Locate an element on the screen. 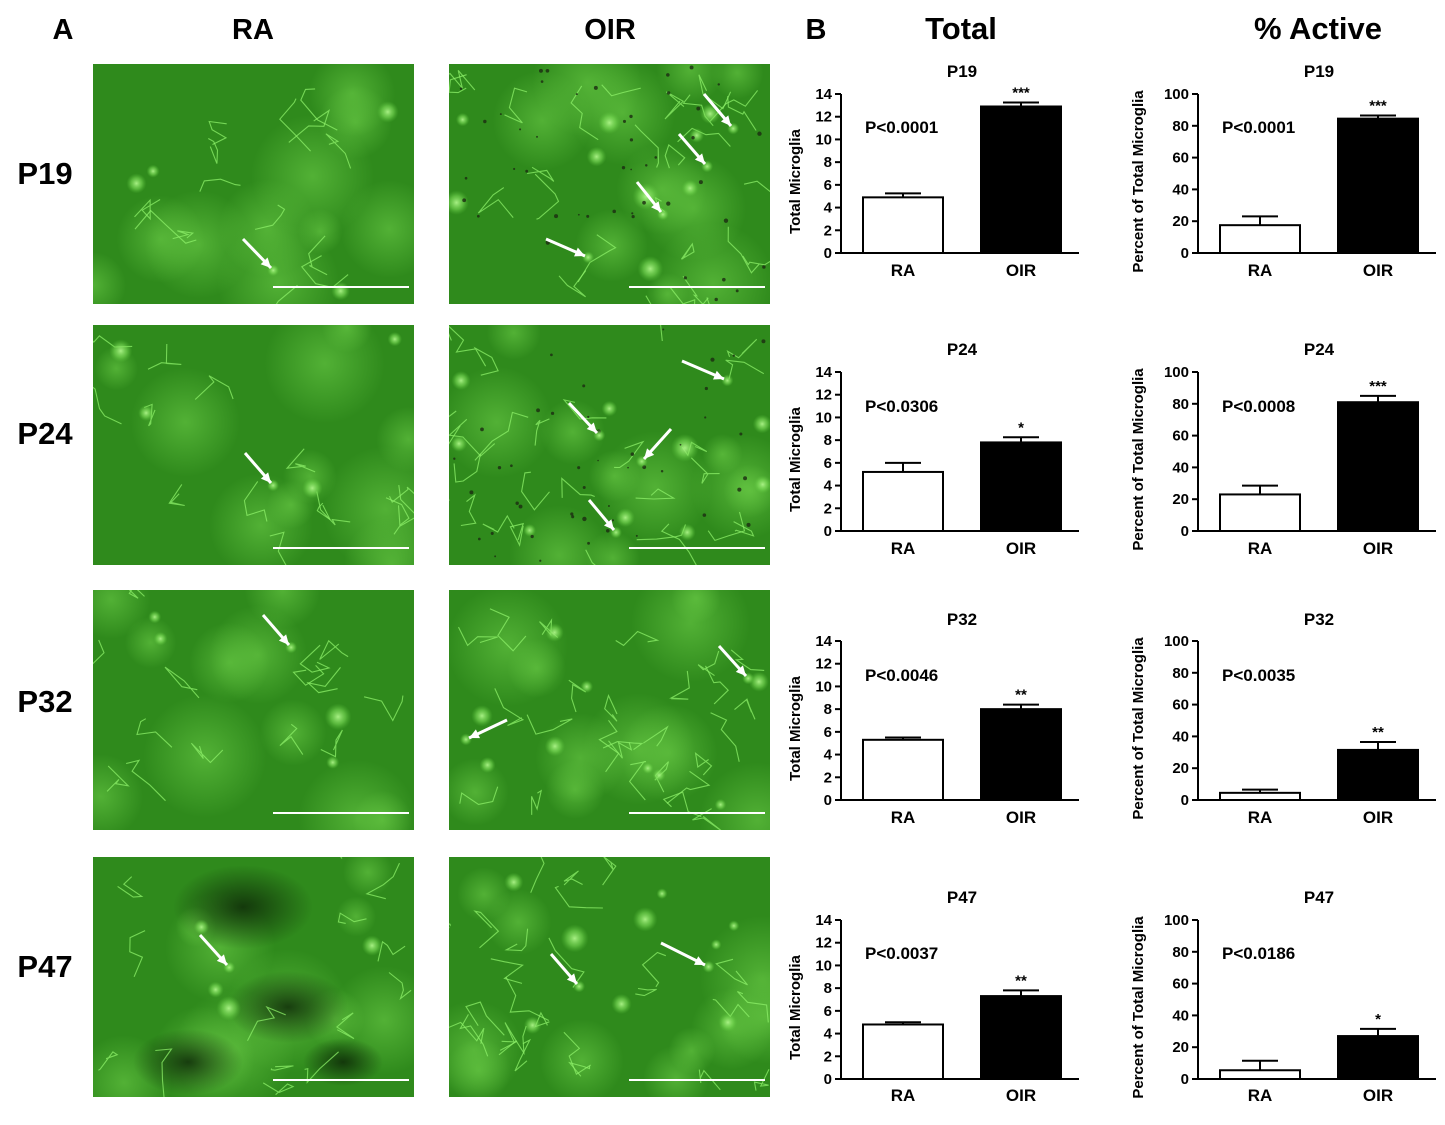  p-value: P<0.0186 is located at coordinates (1258, 953).